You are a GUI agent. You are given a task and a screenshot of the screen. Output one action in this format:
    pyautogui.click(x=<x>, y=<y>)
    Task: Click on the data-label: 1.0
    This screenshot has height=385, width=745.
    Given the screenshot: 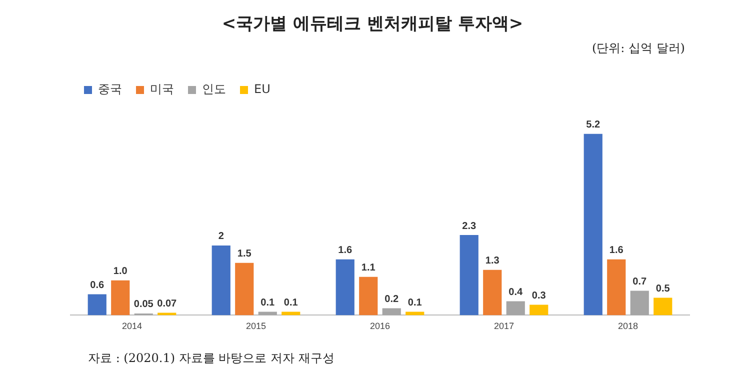 What is the action you would take?
    pyautogui.click(x=120, y=272)
    